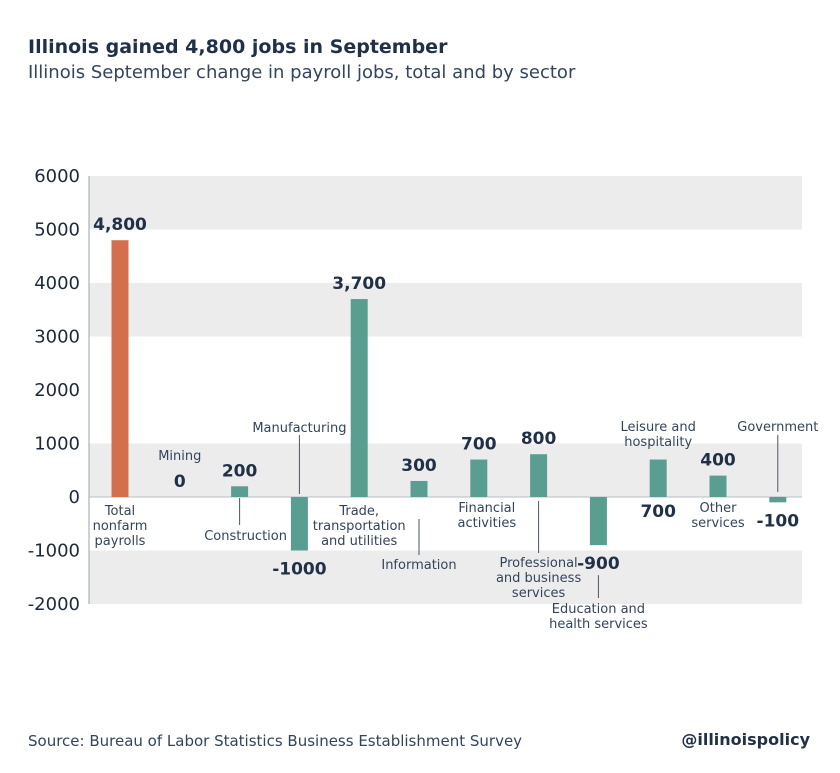 The image size is (840, 773). What do you see at coordinates (120, 526) in the screenshot?
I see `category-label: nonfarm` at bounding box center [120, 526].